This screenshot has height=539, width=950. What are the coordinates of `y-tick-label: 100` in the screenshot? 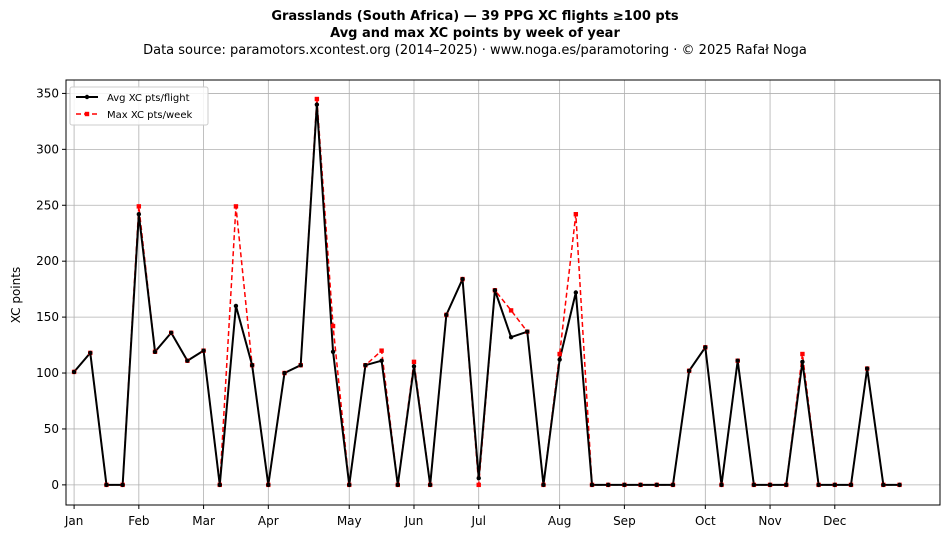 It's located at (47, 373).